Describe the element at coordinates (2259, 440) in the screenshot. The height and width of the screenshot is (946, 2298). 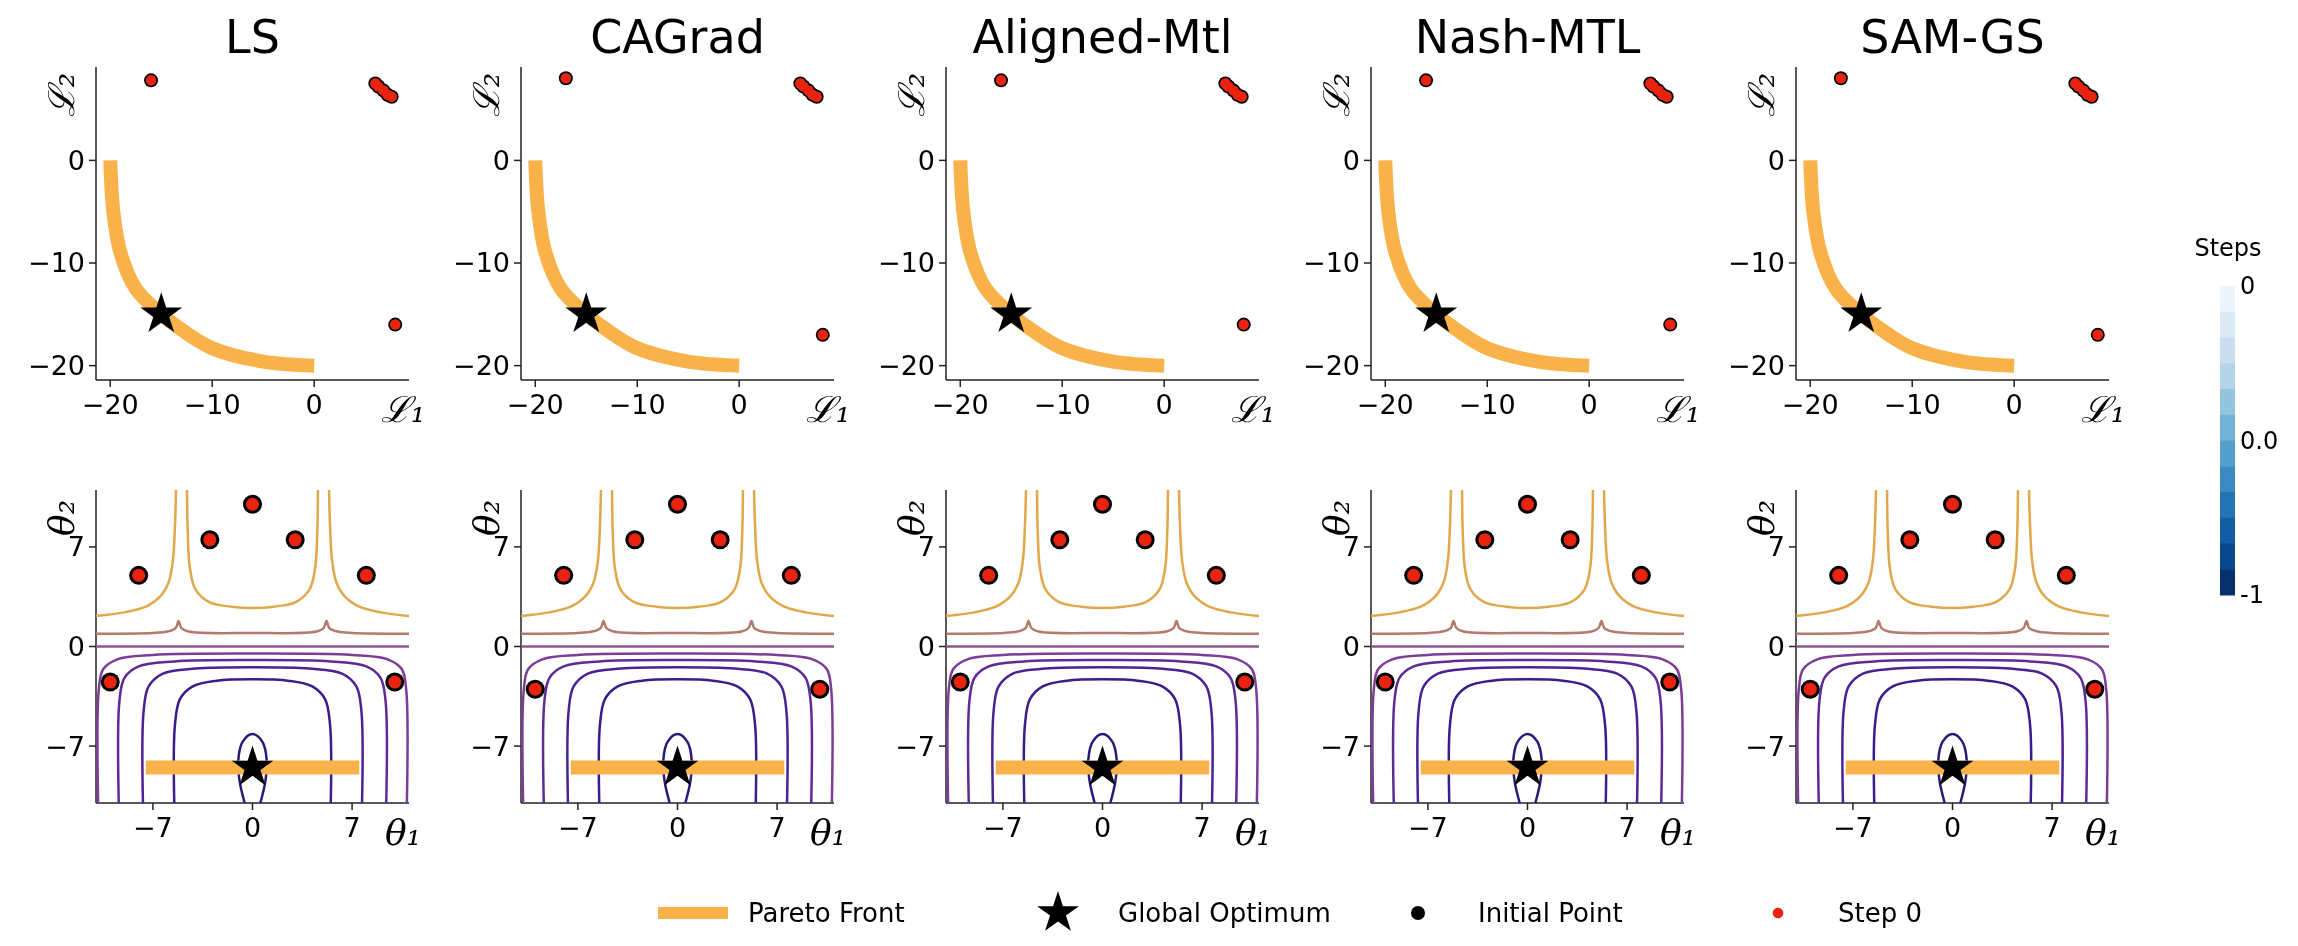
I see `text: 0.0` at that location.